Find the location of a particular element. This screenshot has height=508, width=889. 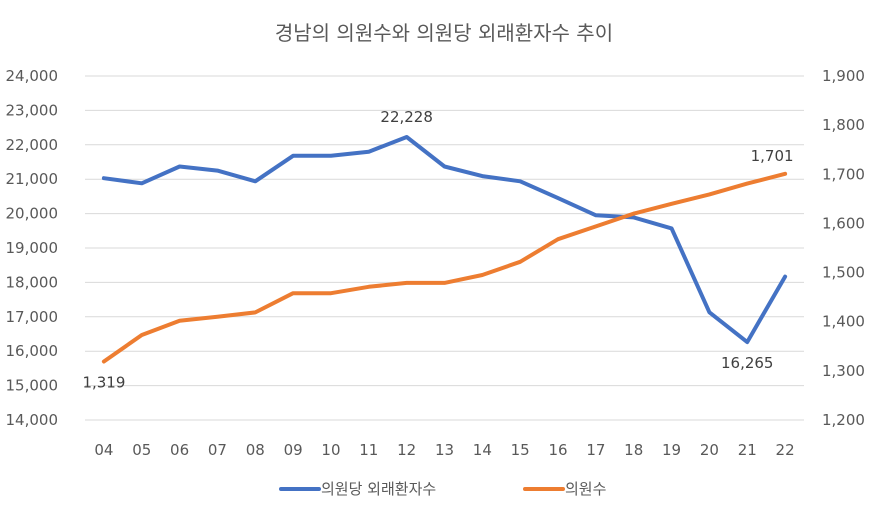

legend-label: 의원당 외래환자수 is located at coordinates (378, 489).